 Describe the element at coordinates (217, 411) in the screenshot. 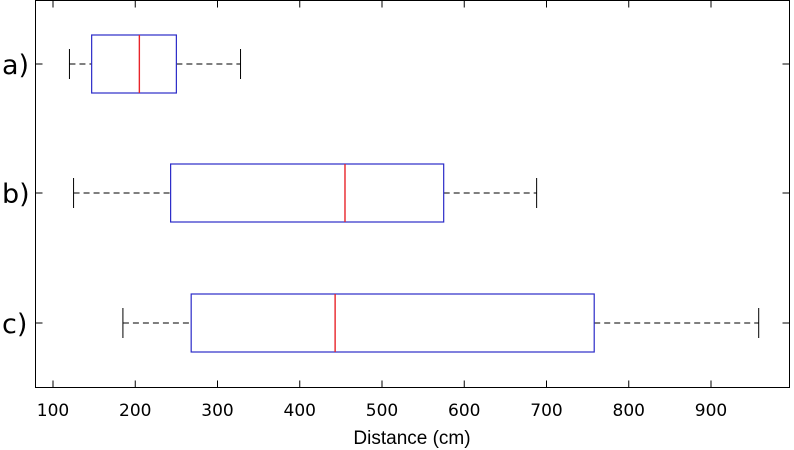

I see `x-tick-label-300: 300` at that location.